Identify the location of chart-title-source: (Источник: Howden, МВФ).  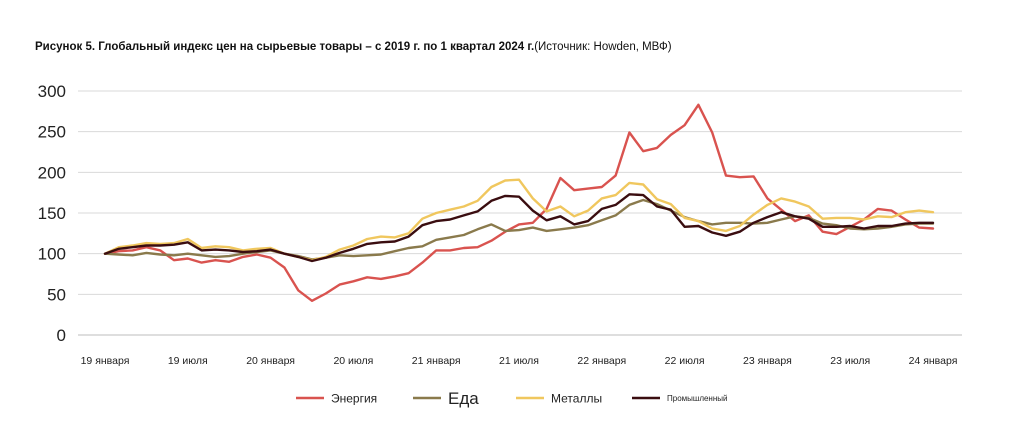
(603, 47).